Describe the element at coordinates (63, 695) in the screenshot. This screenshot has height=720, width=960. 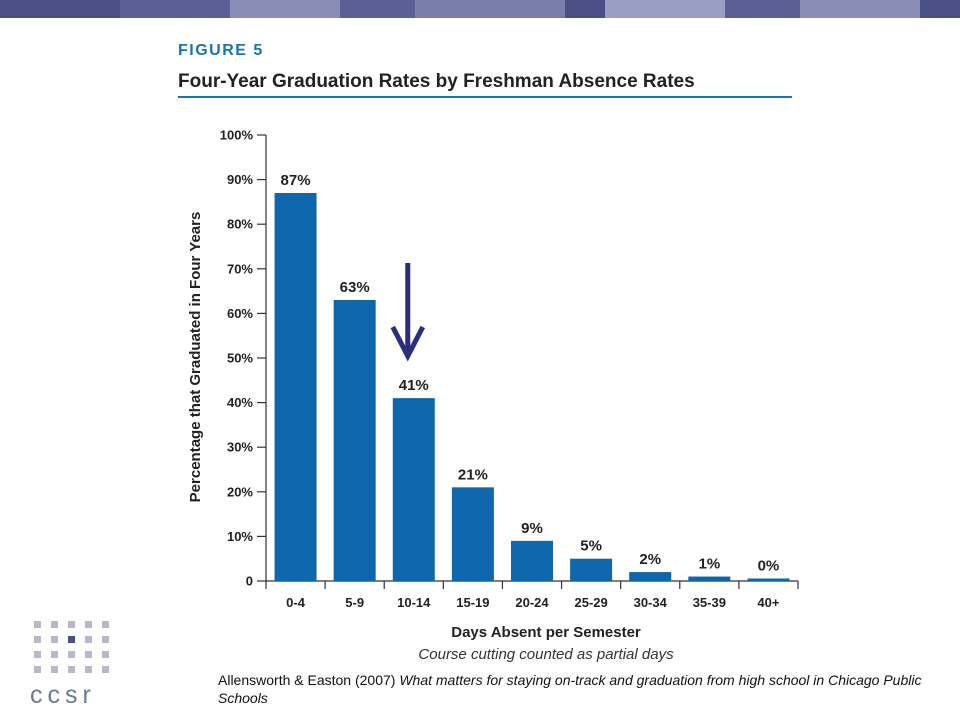
I see `logo-wordmark: ccsr` at that location.